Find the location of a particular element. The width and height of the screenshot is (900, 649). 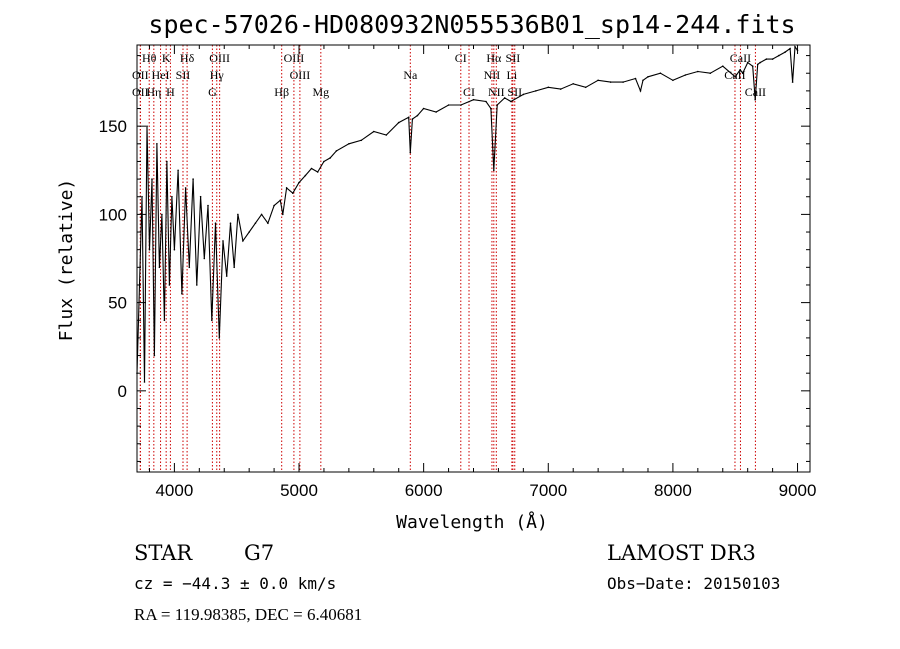

marker-label-4: OIII is located at coordinates (294, 58).